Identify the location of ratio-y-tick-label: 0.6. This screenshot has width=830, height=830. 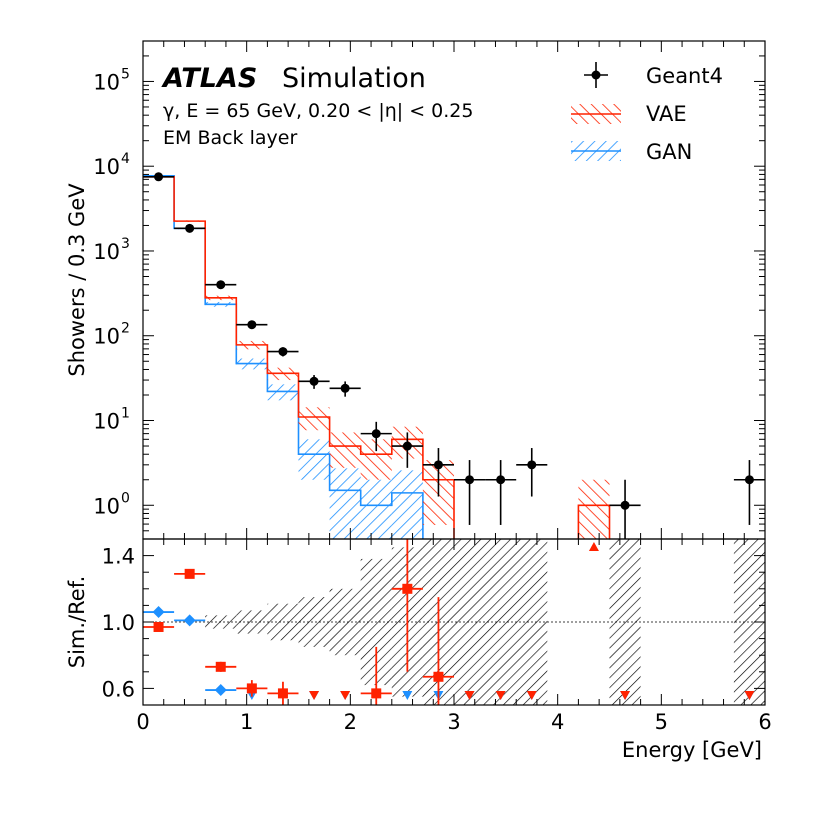
(118, 689).